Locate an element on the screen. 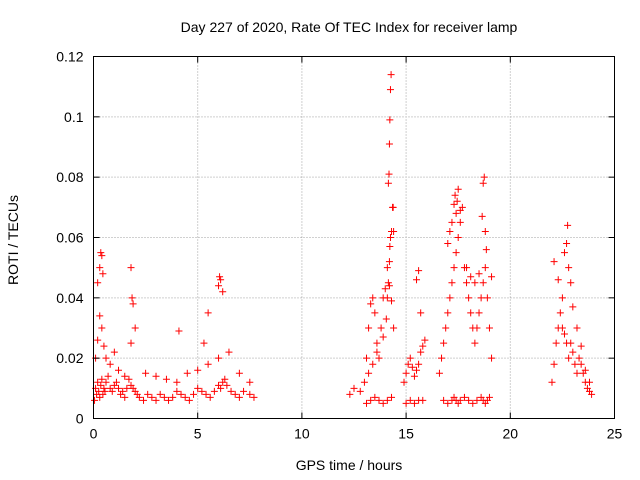 This screenshot has height=480, width=640. x-tick-label: 20 is located at coordinates (511, 434).